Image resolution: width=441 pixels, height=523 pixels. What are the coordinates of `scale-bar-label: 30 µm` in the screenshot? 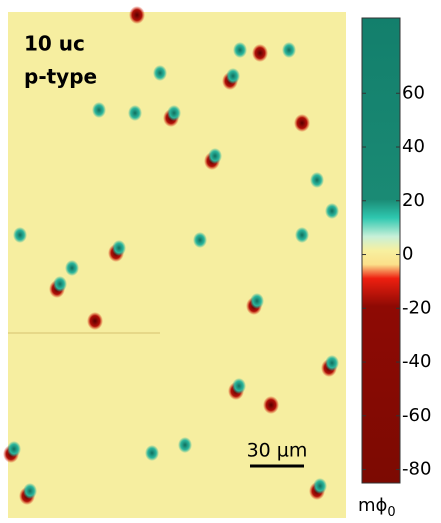 It's located at (277, 451).